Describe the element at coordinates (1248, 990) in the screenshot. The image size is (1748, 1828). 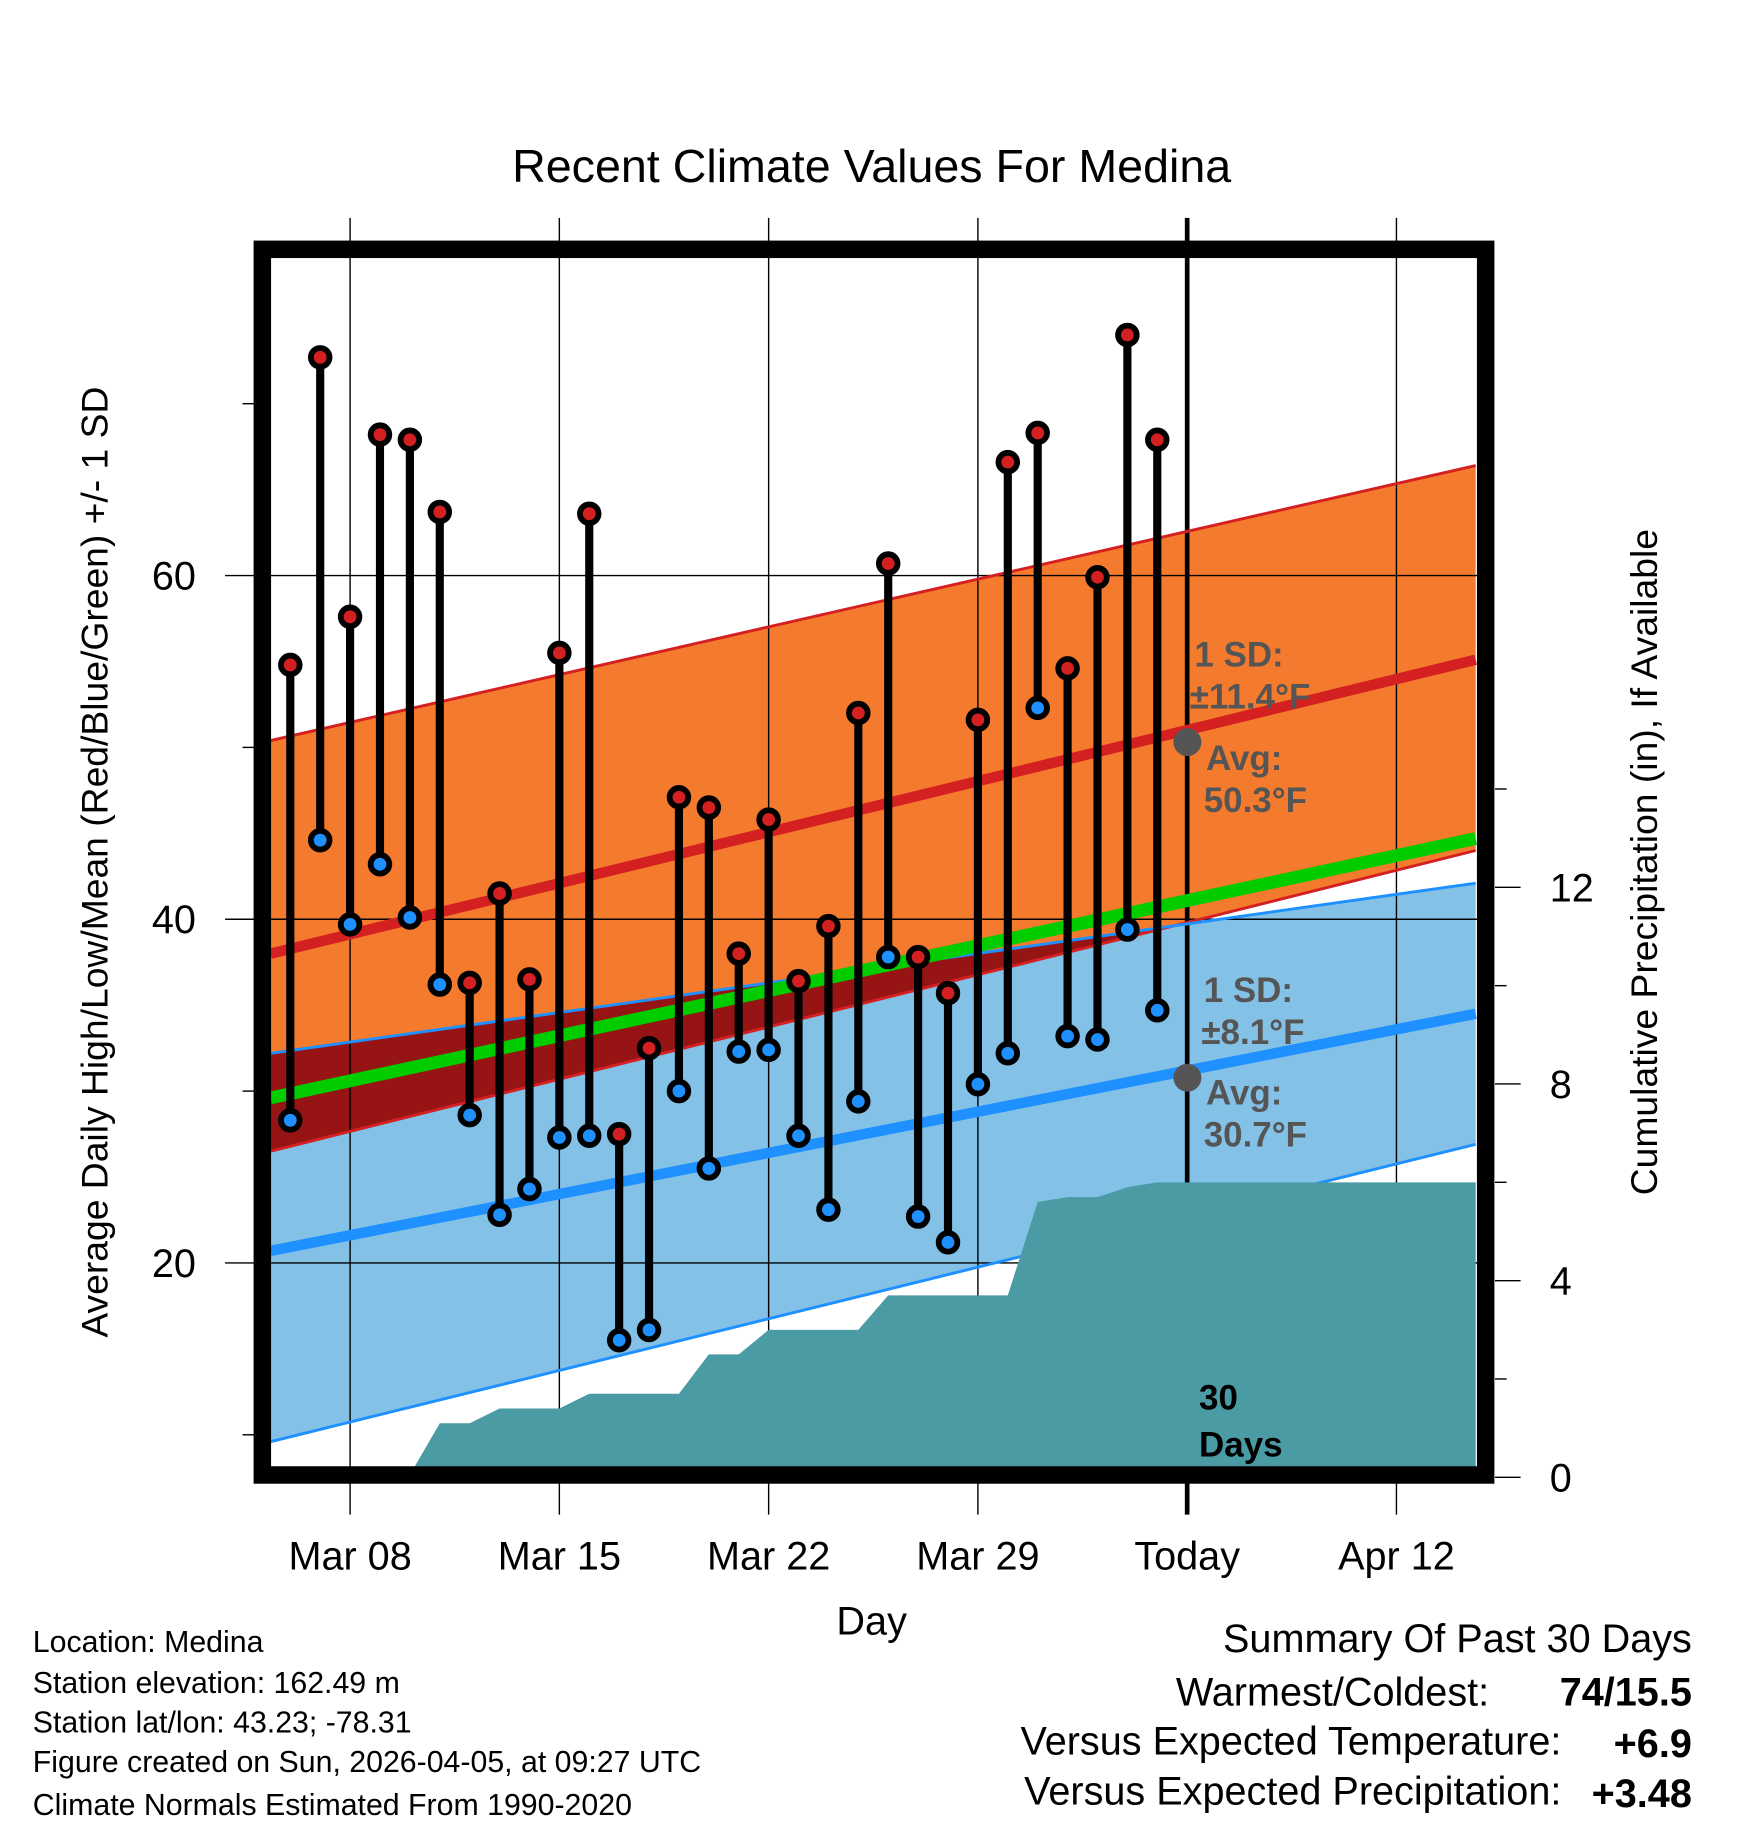
I see `low-sd-label: 1 SD:` at that location.